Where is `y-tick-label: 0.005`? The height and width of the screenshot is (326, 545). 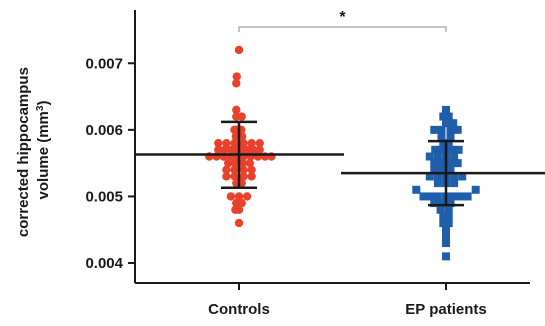 y-tick-label: 0.005 is located at coordinates (104, 196).